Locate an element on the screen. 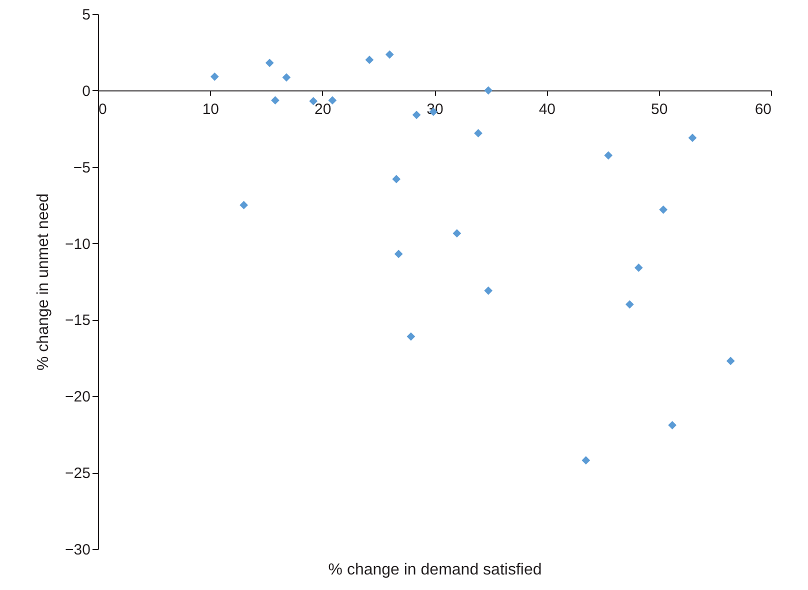 Image resolution: width=808 pixels, height=590 pixels. x-tick-label: 50 is located at coordinates (659, 109).